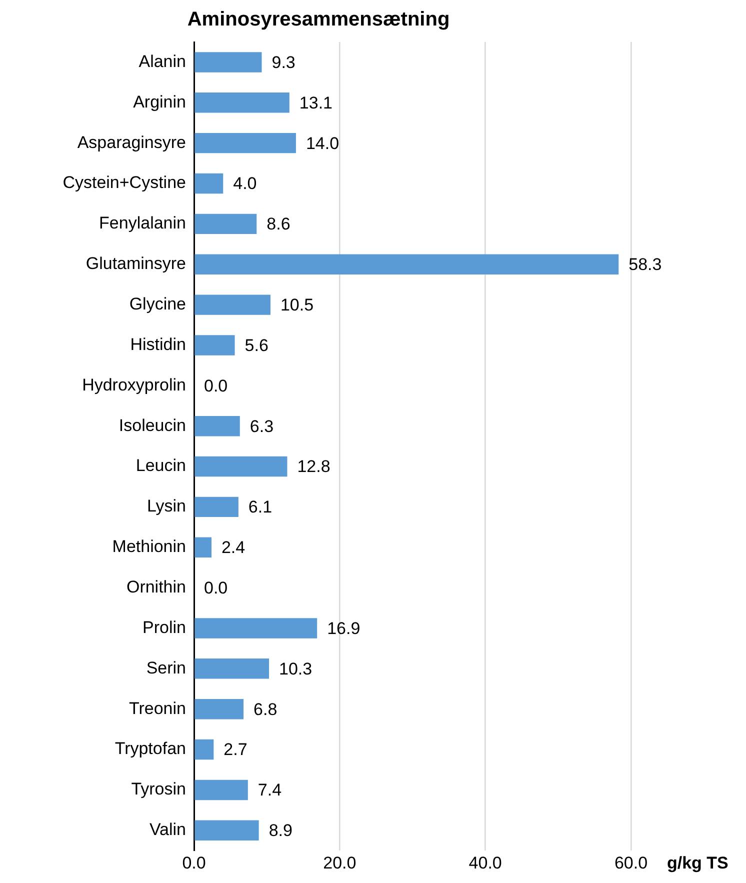  Describe the element at coordinates (134, 384) in the screenshot. I see `y-tick-label: Hydroxyprolin` at that location.